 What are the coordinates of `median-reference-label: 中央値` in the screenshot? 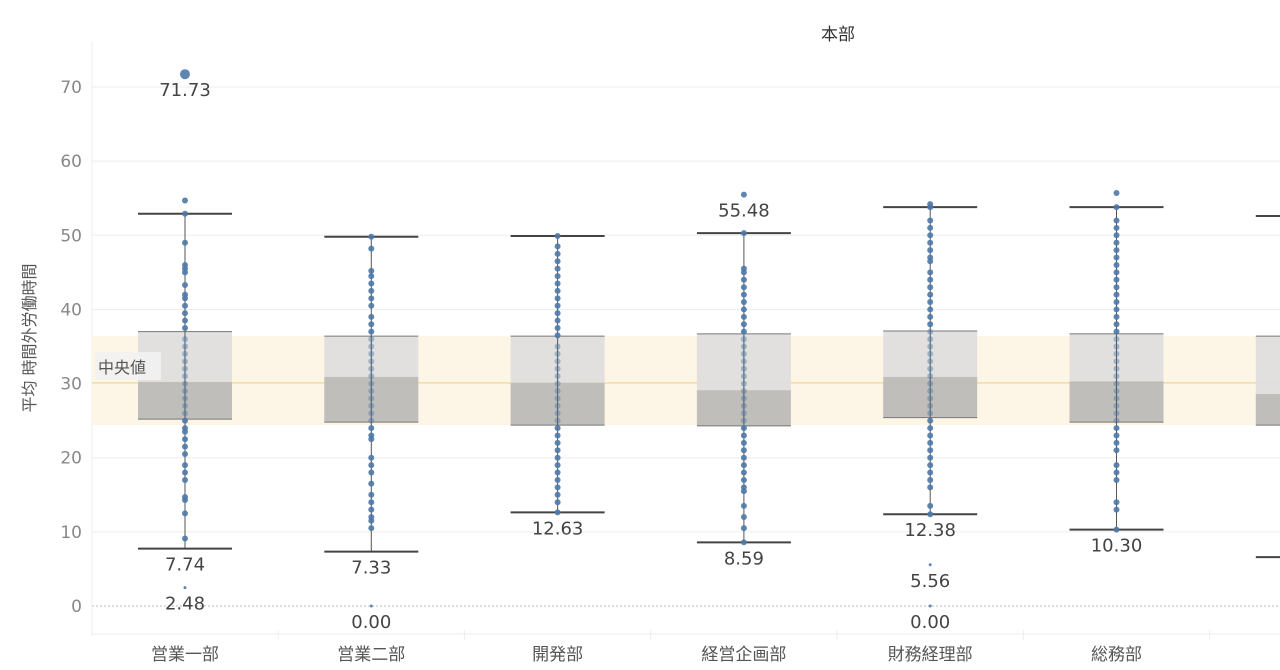 It's located at (122, 367).